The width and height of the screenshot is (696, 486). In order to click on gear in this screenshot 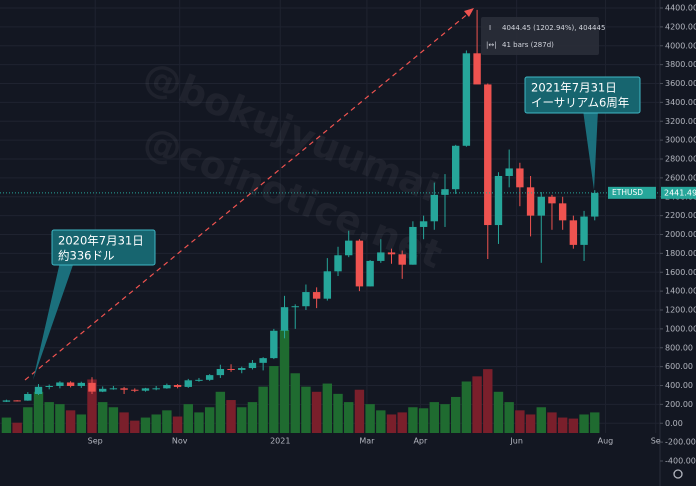, I will do `click(678, 474)`.